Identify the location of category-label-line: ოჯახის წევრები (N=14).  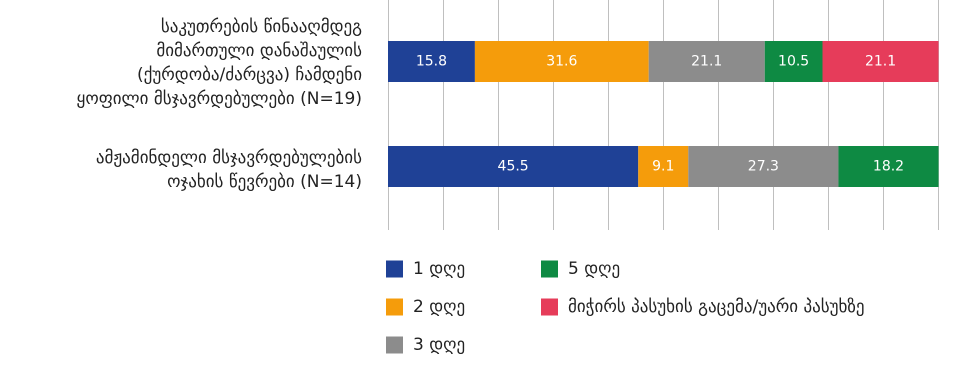
(264, 182).